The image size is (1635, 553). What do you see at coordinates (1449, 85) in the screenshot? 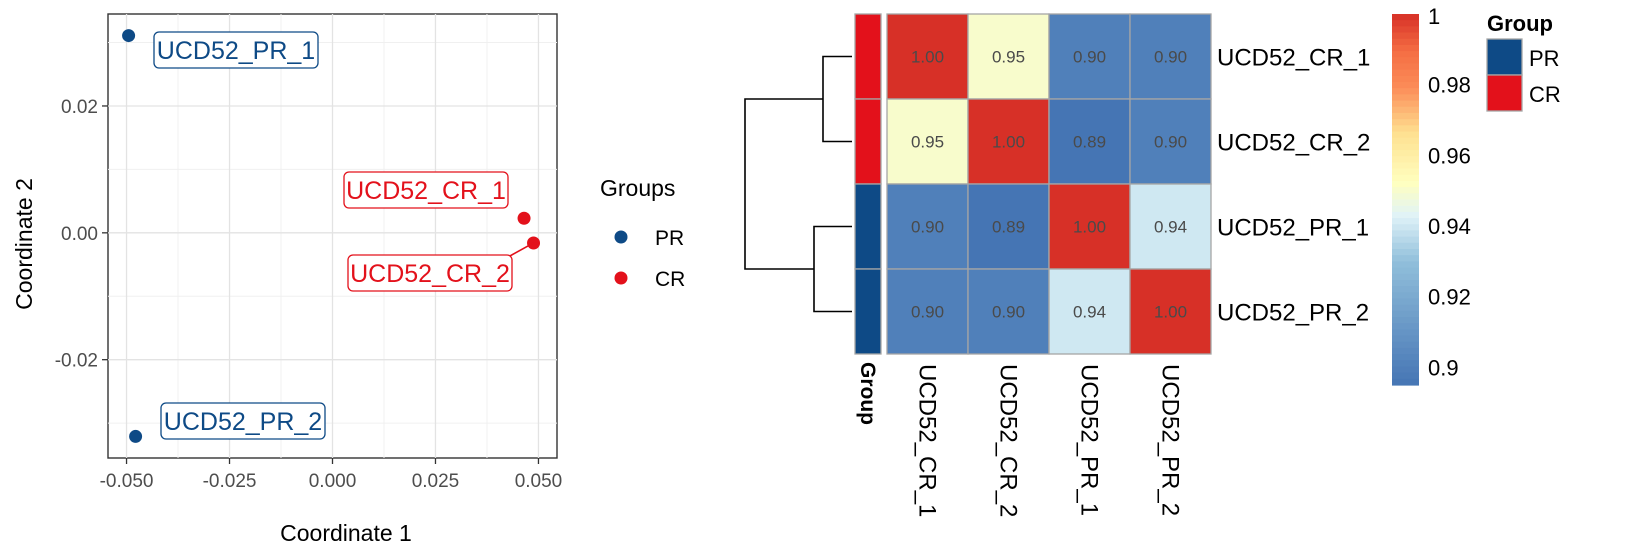
I see `colorbar-tick-label: 0.98` at bounding box center [1449, 85].